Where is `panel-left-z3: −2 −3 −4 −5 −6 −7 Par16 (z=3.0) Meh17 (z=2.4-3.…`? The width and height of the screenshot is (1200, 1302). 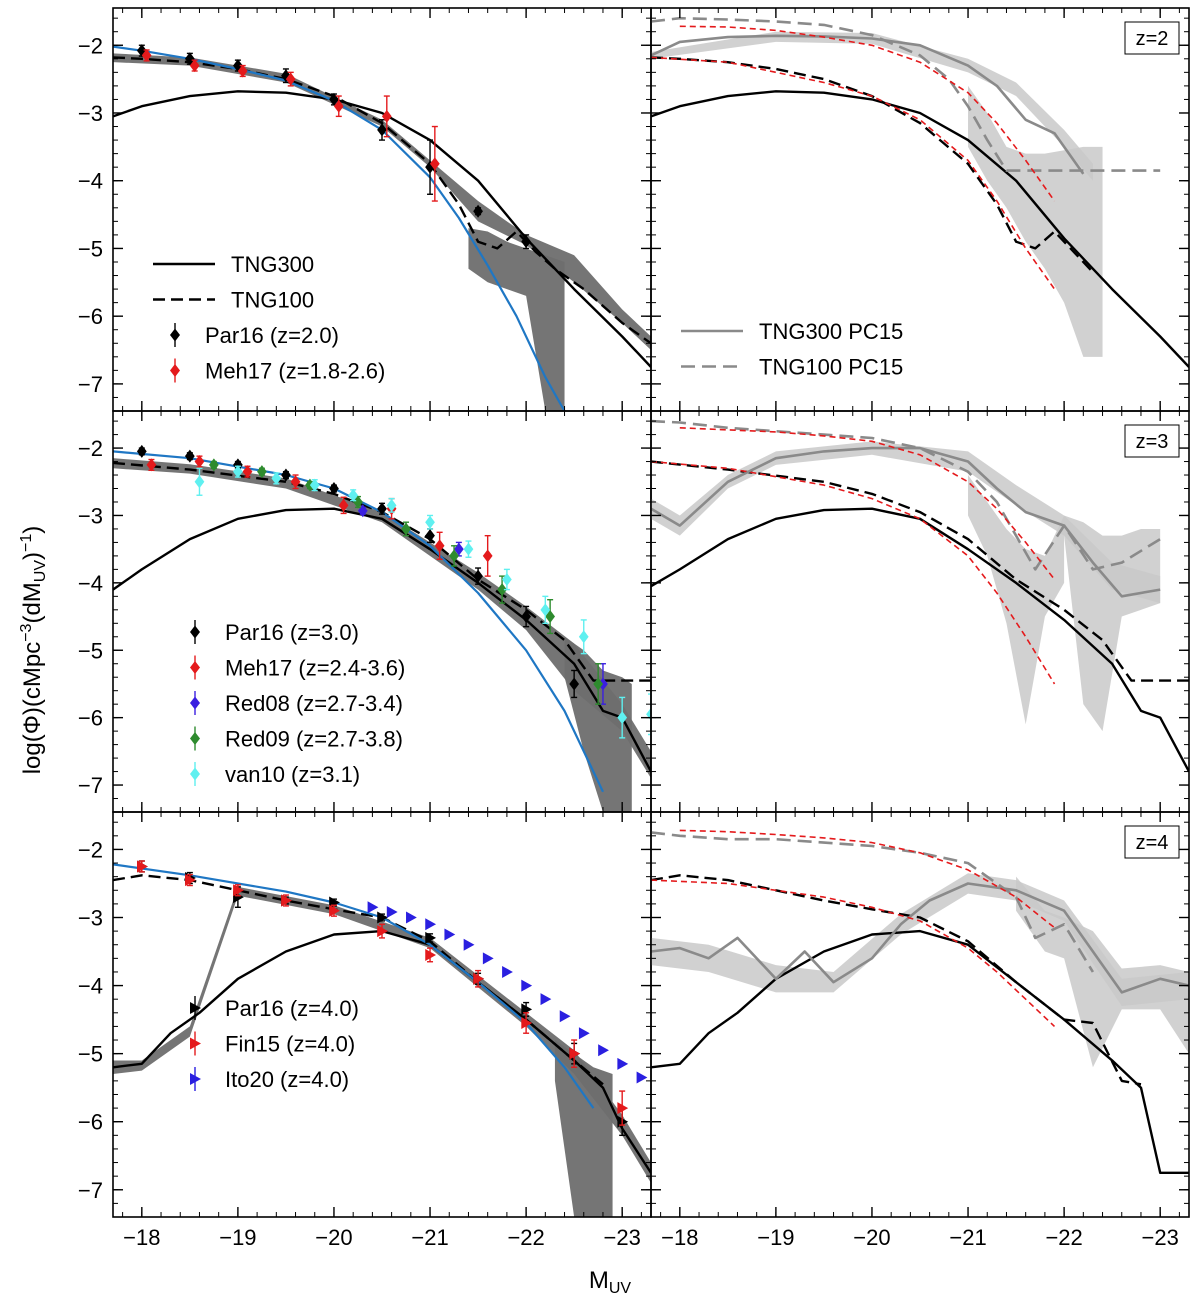
panel-left-z3: −2 −3 −4 −5 −6 −7 Par16 (z=3.0) Meh17 (z=2.4-3.… is located at coordinates (365, 611).